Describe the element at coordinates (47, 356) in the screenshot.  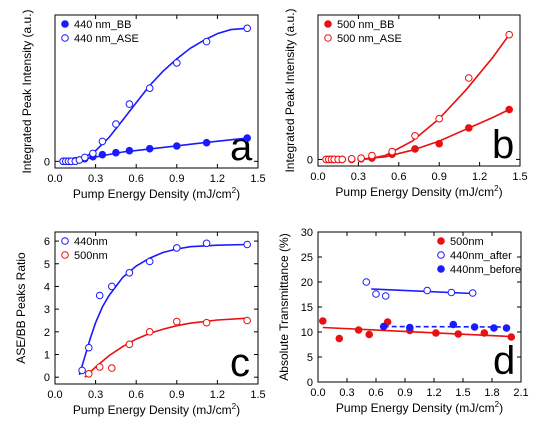
I see `y-tick-label: 1` at that location.